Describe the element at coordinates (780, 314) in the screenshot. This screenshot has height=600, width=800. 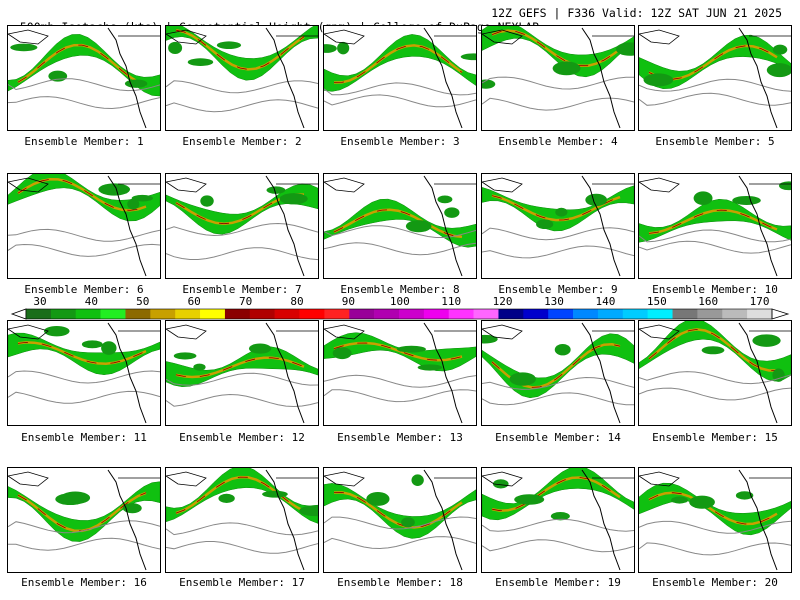
I see `colorbar-max-arrow` at that location.